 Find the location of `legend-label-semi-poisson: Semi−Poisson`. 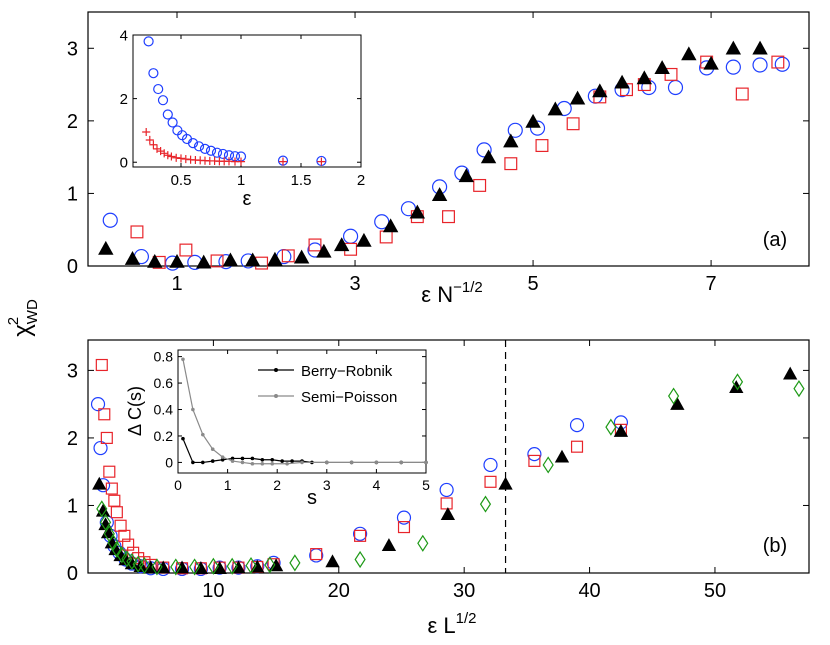

legend-label-semi-poisson: Semi−Poisson is located at coordinates (349, 397).